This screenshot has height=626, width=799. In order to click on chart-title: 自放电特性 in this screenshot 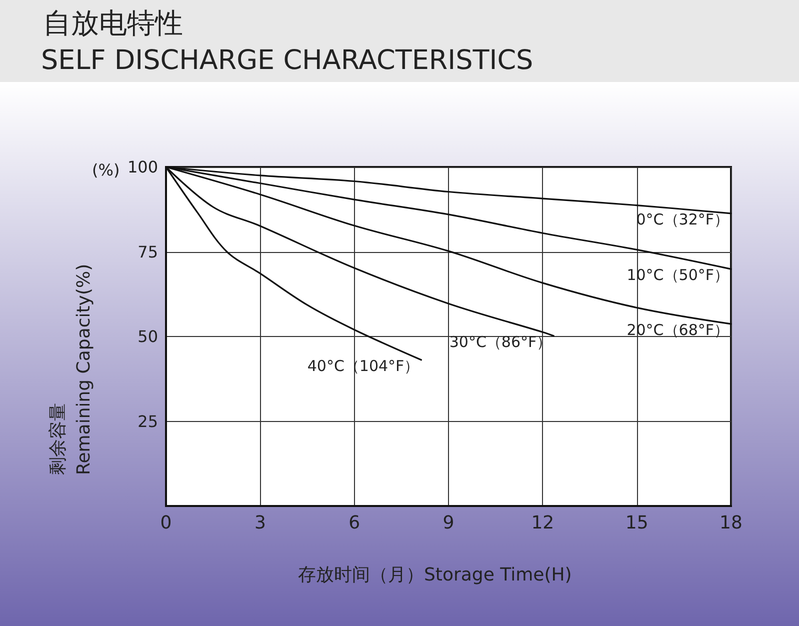, I will do `click(113, 23)`.